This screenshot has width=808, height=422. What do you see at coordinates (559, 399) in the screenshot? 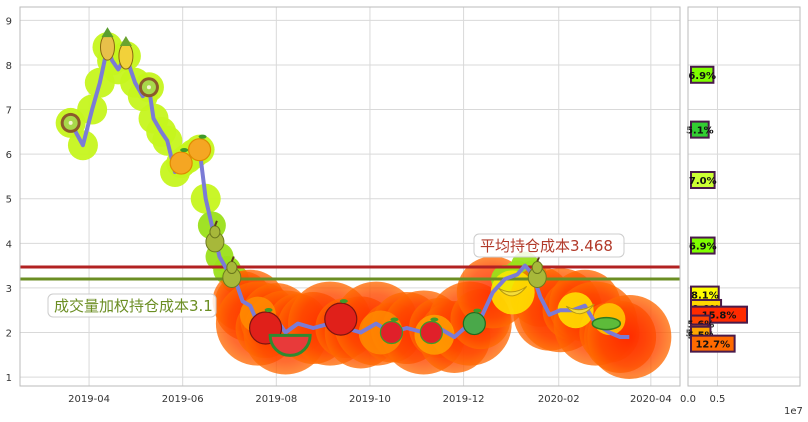
I see `x-tick-label: 2020-02` at bounding box center [559, 399].